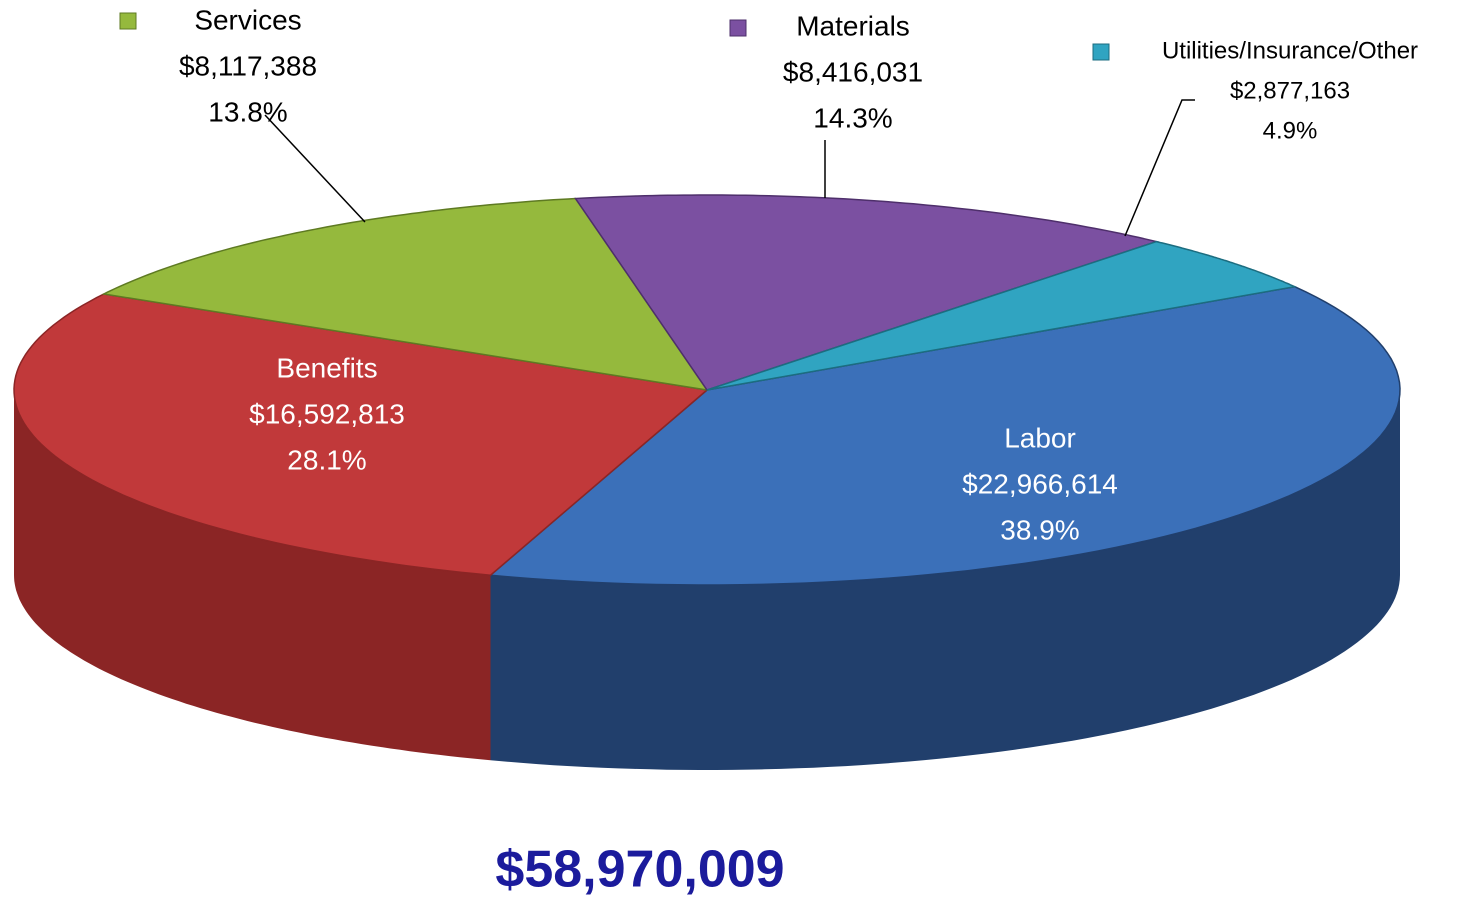 Image resolution: width=1477 pixels, height=903 pixels. What do you see at coordinates (639, 870) in the screenshot?
I see `total-label: $58,970,009` at bounding box center [639, 870].